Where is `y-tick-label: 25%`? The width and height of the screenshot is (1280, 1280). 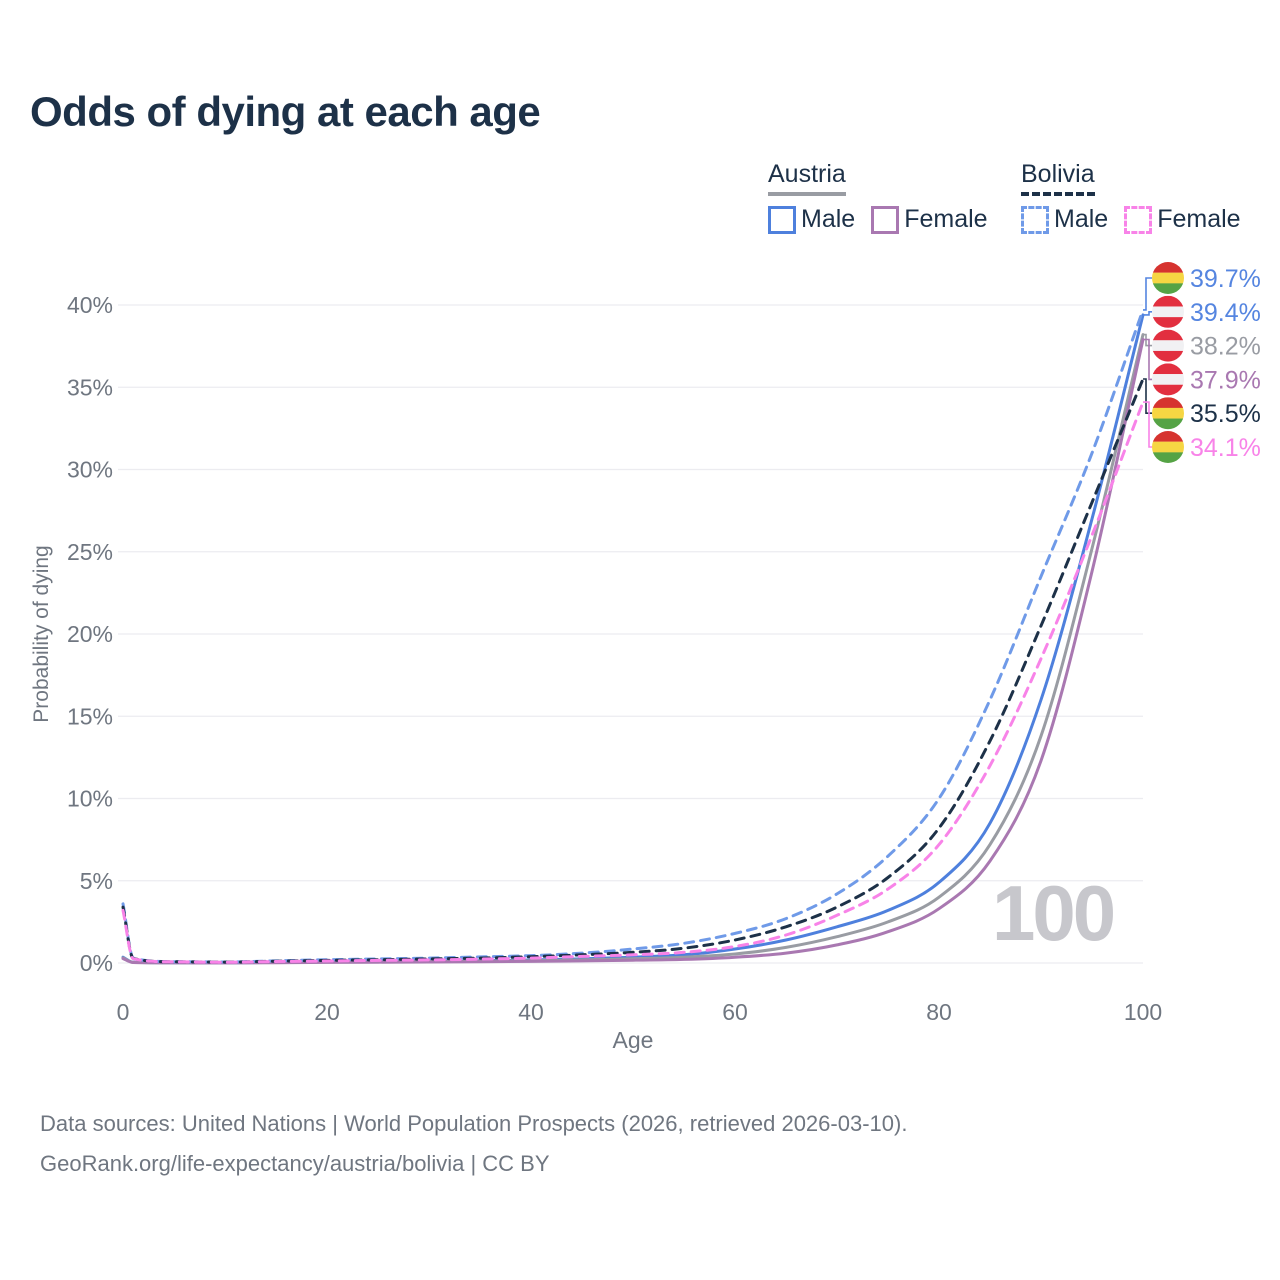
y-tick-label: 25% is located at coordinates (90, 552).